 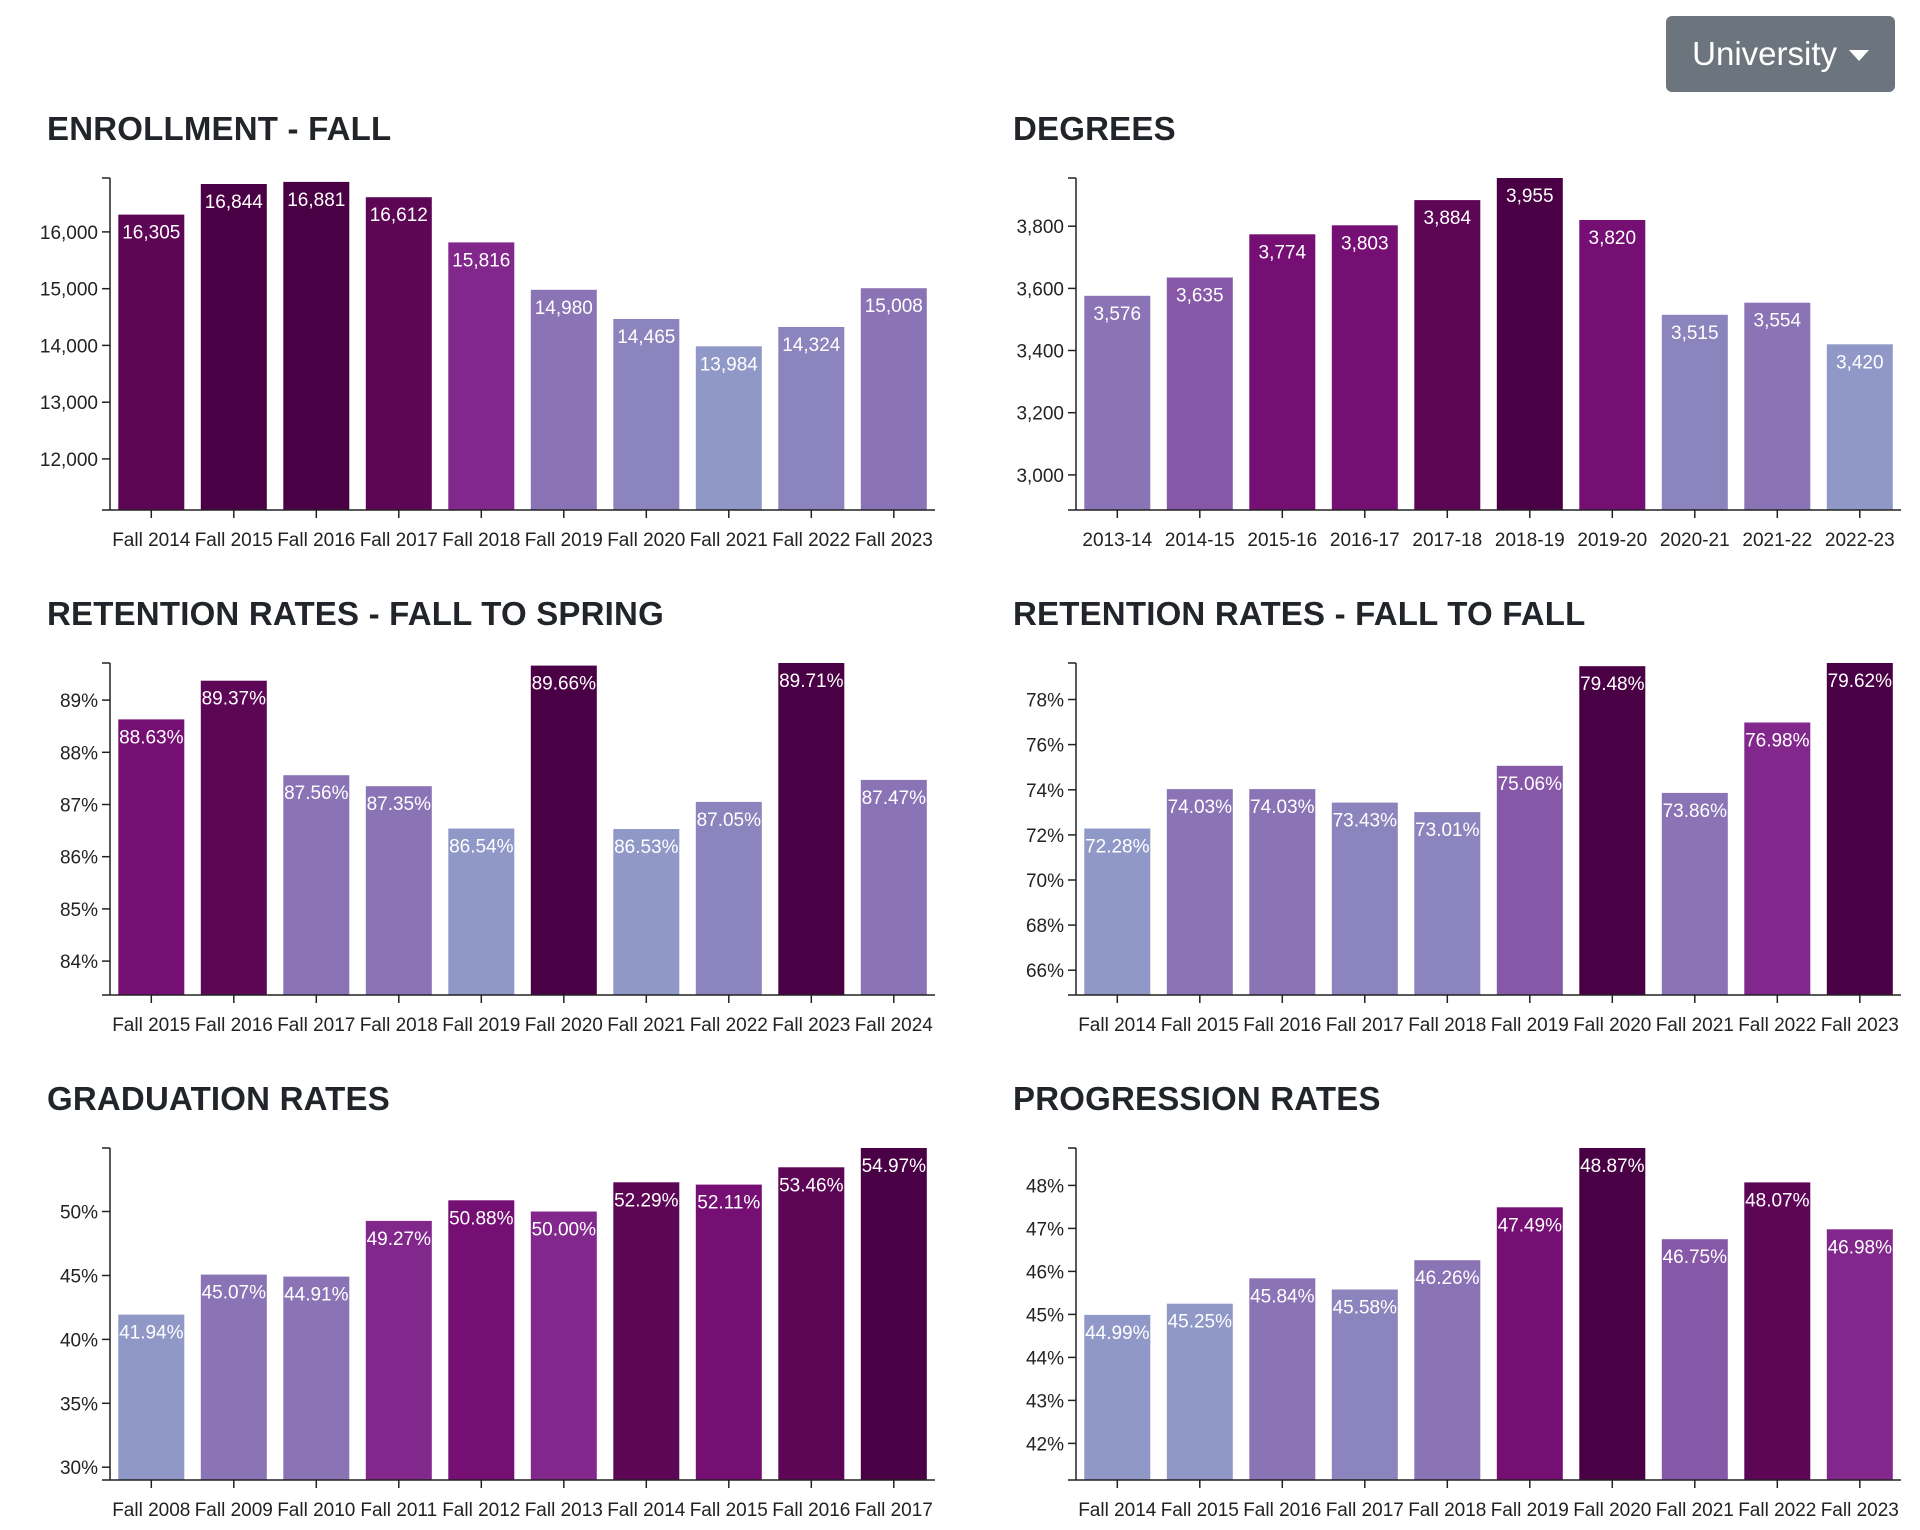 What do you see at coordinates (646, 847) in the screenshot?
I see `data-label: 86.53%` at bounding box center [646, 847].